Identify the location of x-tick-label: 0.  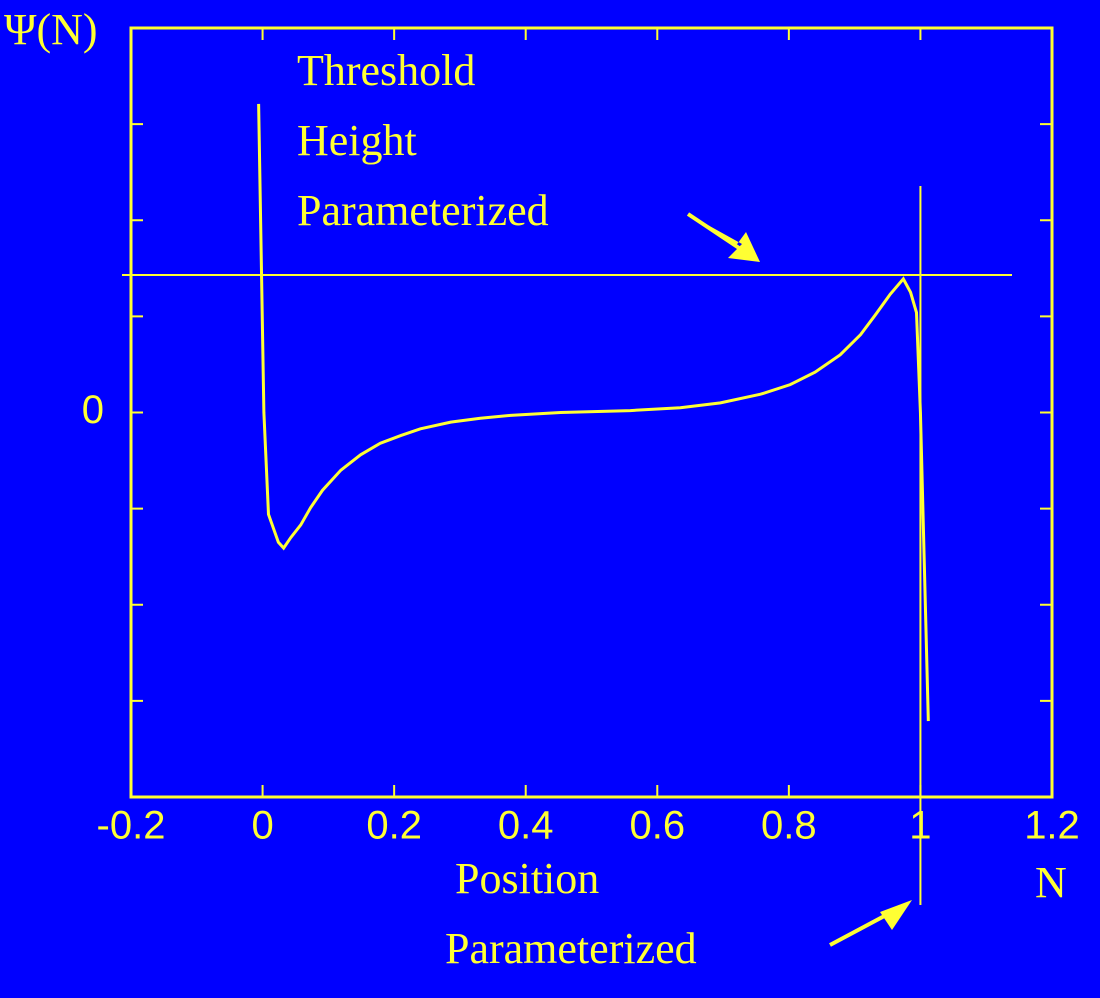
(262, 826).